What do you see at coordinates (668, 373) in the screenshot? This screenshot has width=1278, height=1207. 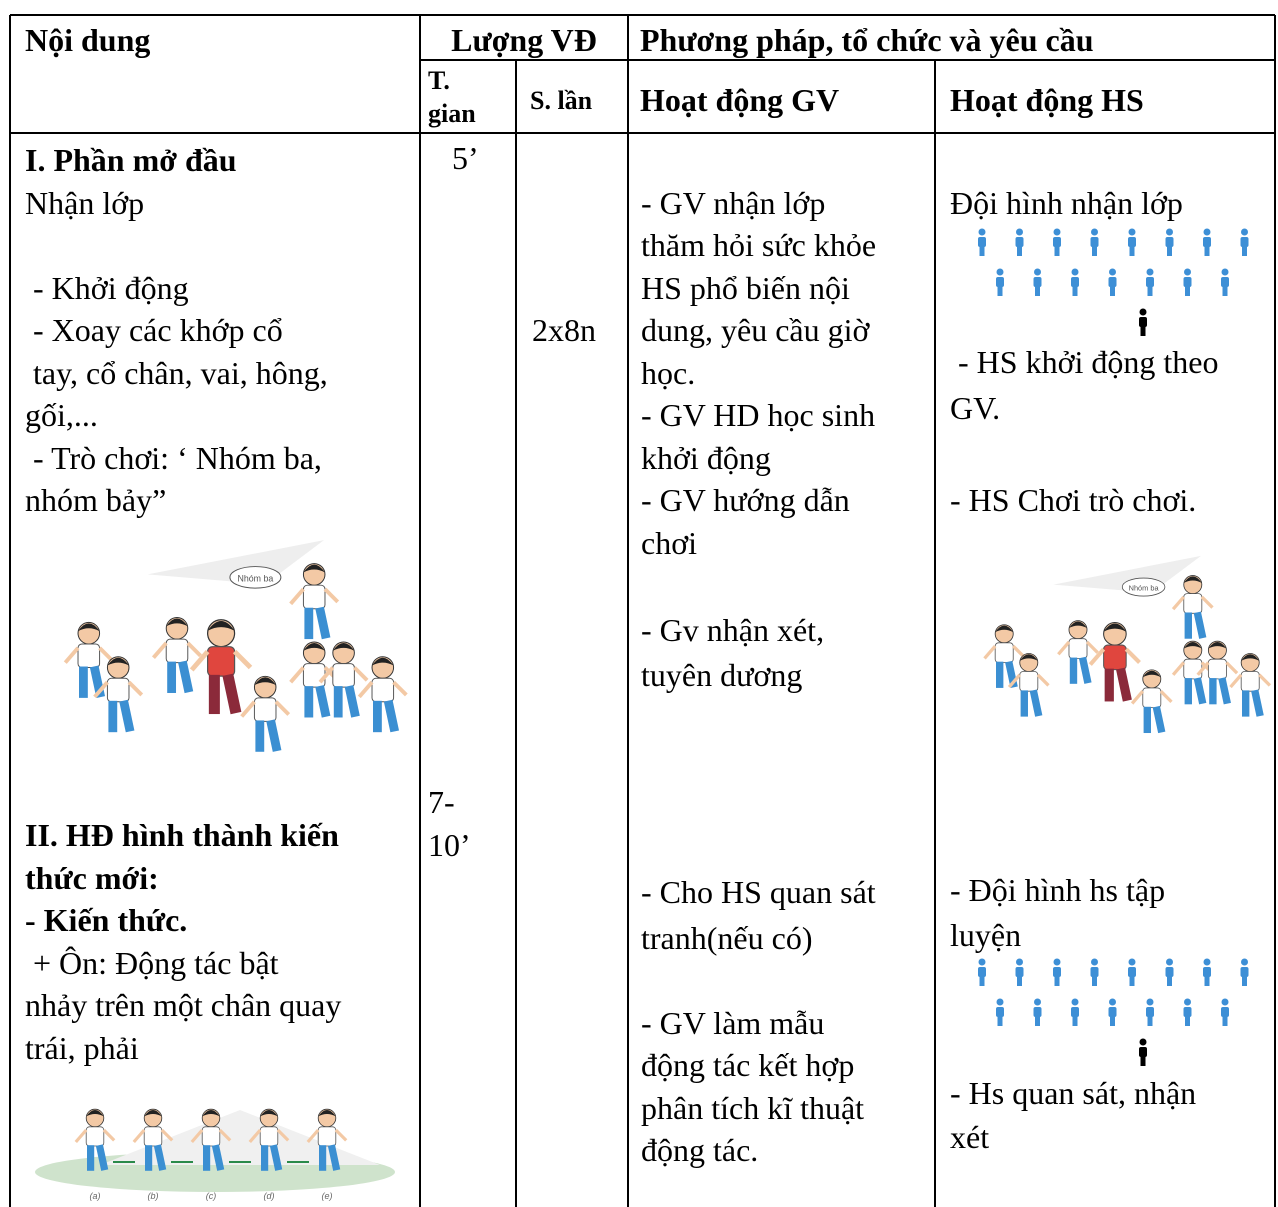 I see `cell-text: học.` at bounding box center [668, 373].